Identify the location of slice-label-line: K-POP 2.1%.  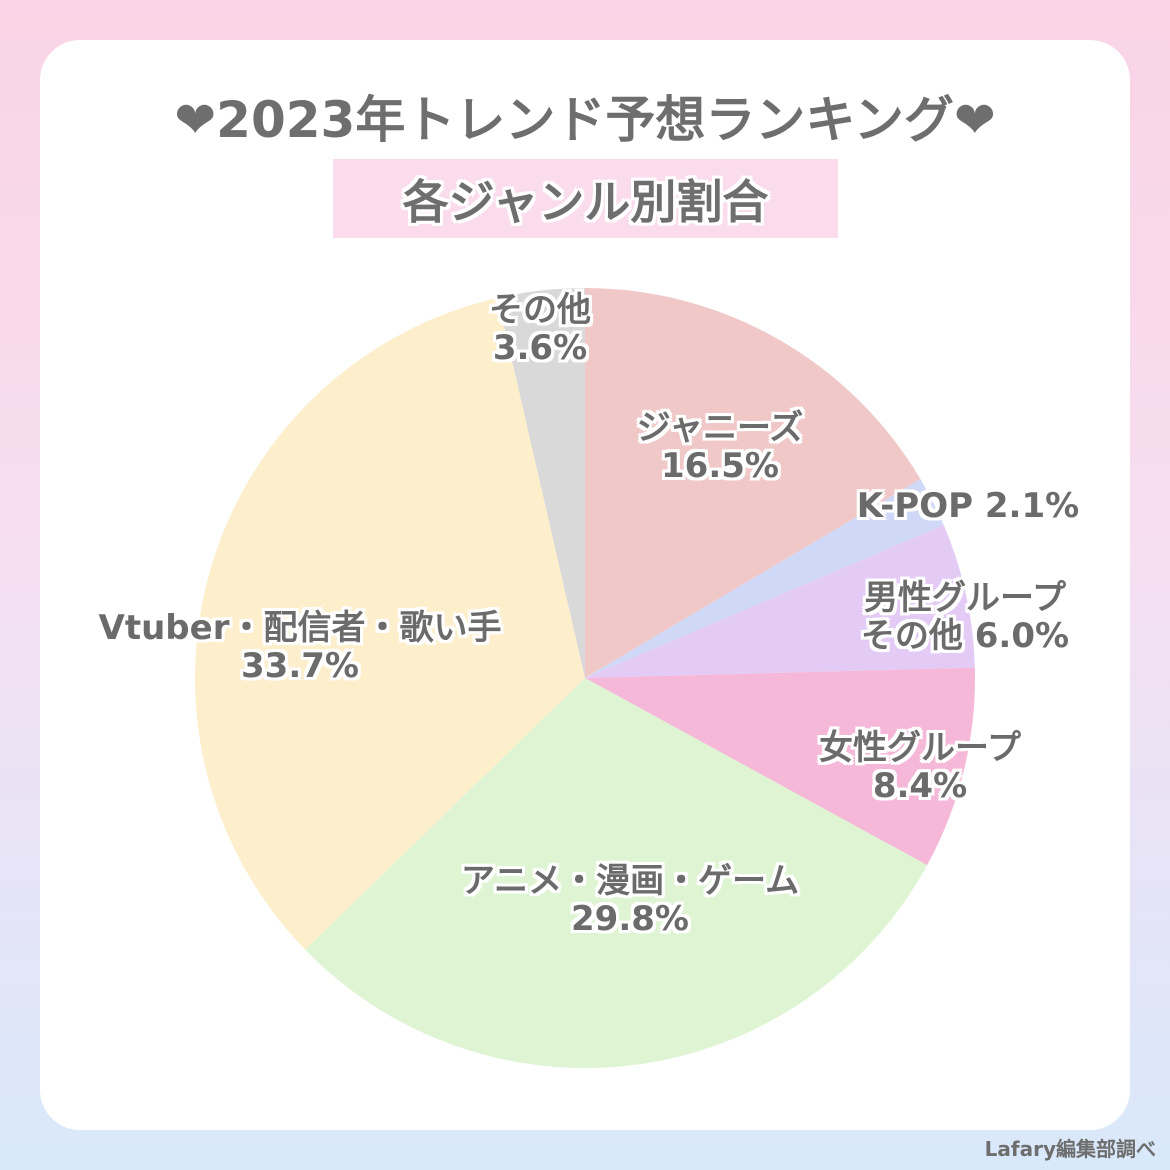
(968, 505).